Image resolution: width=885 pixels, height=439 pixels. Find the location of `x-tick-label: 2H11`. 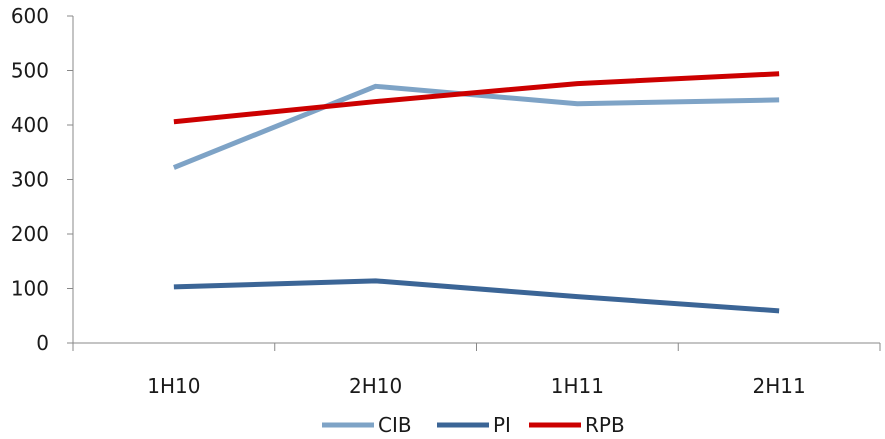

x-tick-label: 2H11 is located at coordinates (779, 386).